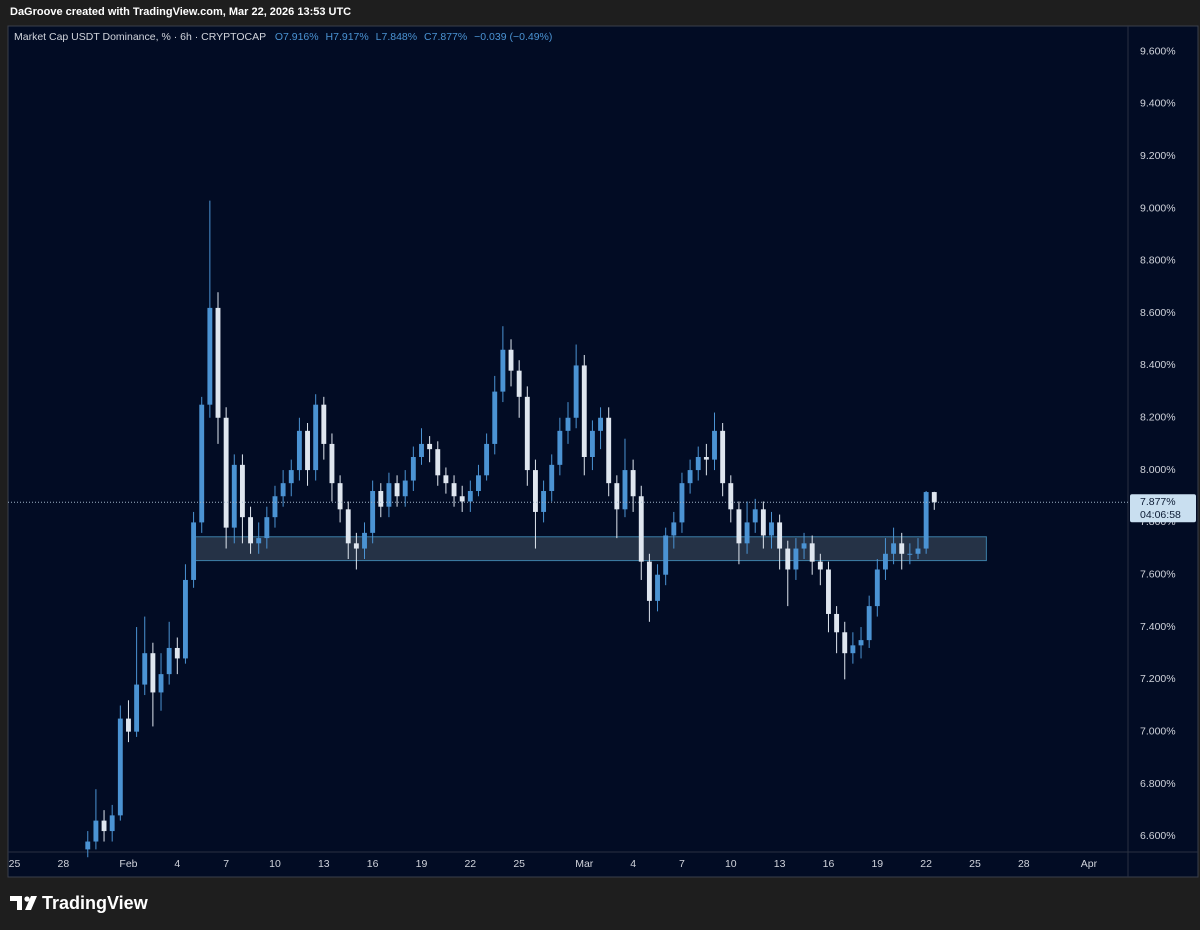 The width and height of the screenshot is (1200, 930). What do you see at coordinates (79, 903) in the screenshot?
I see `brand-logo: TradingView` at bounding box center [79, 903].